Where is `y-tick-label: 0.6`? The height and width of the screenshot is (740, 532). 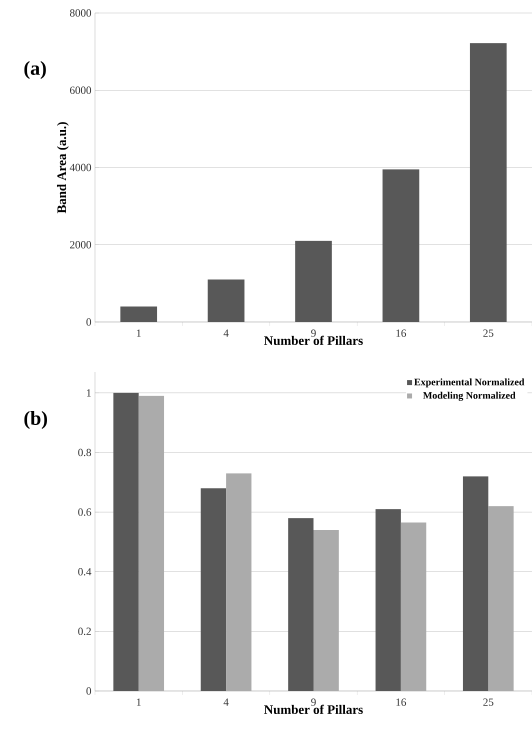 y-tick-label: 0.6 is located at coordinates (85, 512).